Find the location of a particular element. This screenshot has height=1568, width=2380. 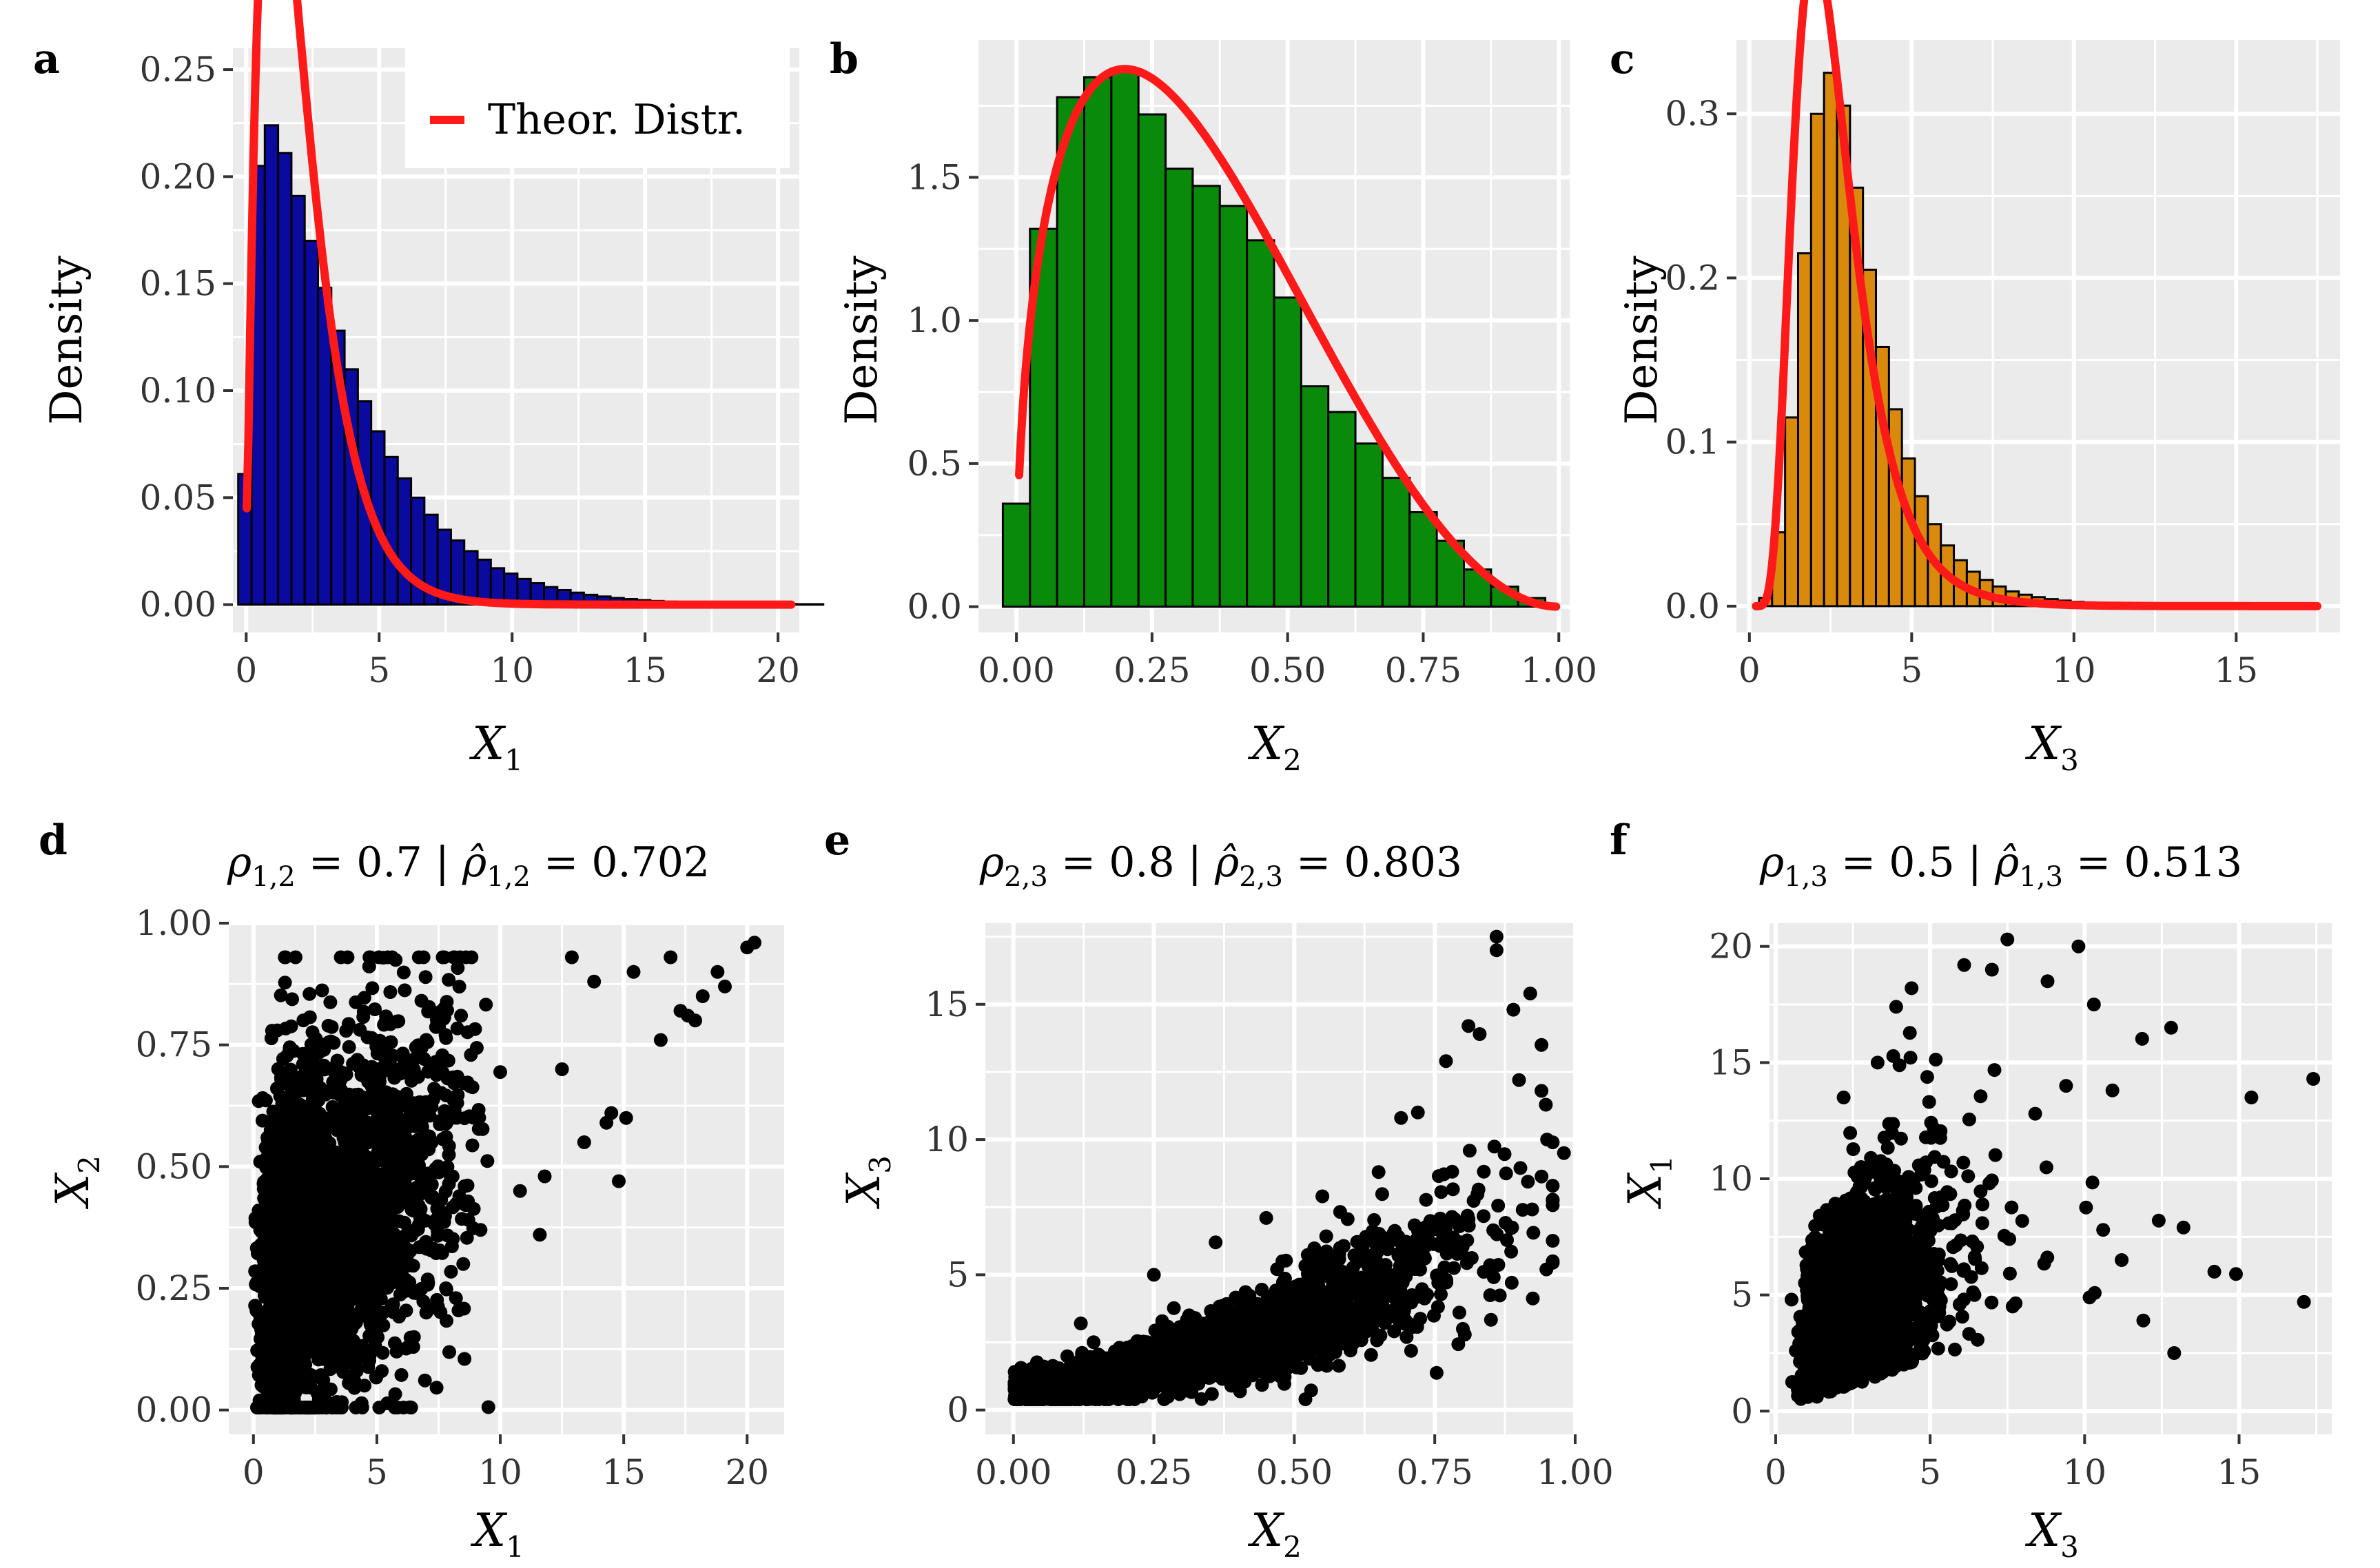

y-tick-label: 0.3 is located at coordinates (1692, 114).